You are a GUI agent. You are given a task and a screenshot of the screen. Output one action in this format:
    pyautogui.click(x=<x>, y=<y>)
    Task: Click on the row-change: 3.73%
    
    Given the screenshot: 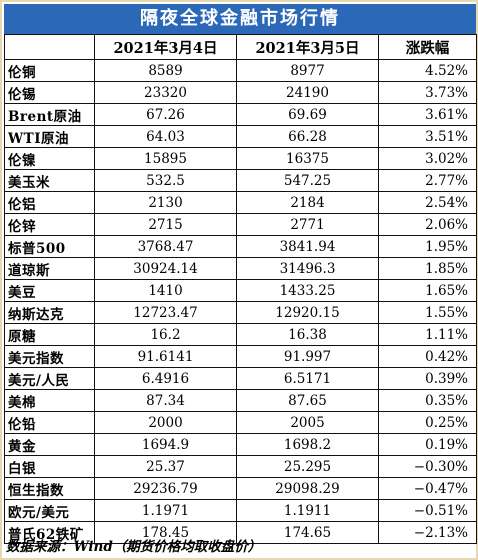 What is the action you would take?
    pyautogui.click(x=427, y=92)
    